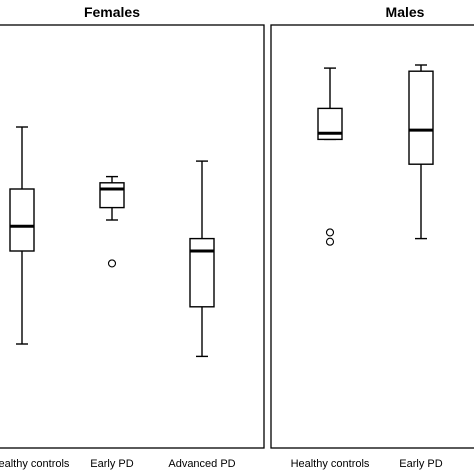 The width and height of the screenshot is (474, 474). I want to click on box-males-early-pd-iqr-box, so click(421, 117).